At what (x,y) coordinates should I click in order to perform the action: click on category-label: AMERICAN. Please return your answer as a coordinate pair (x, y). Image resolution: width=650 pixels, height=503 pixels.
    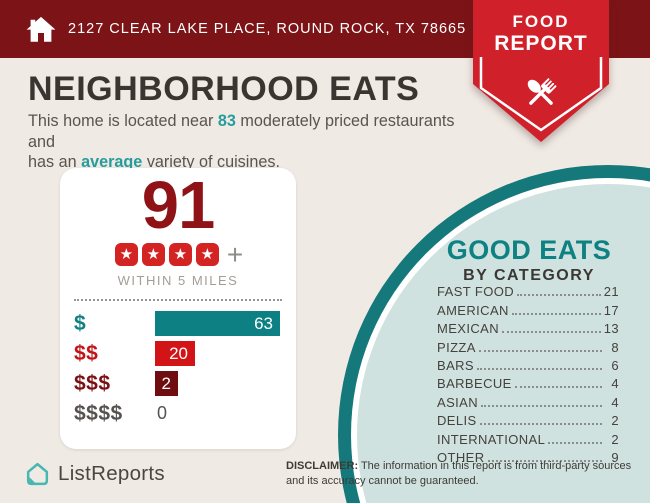
    Looking at the image, I should click on (473, 310).